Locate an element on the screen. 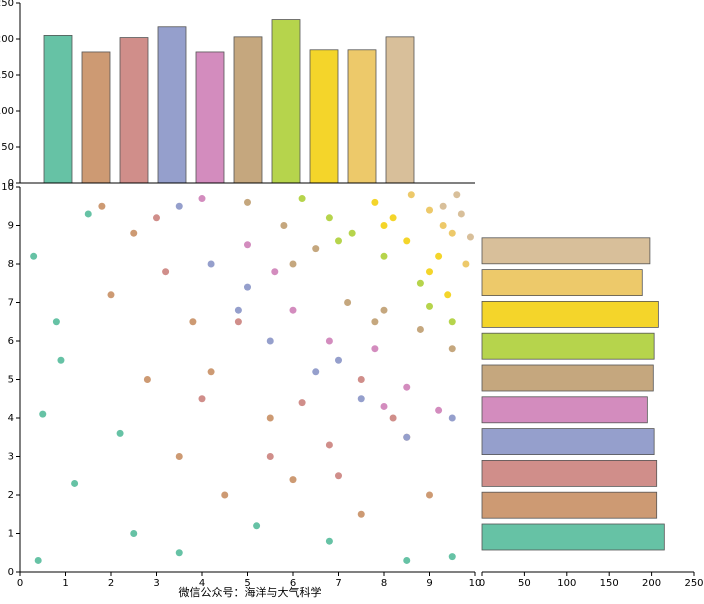  x-tick-label: 0 is located at coordinates (482, 583).